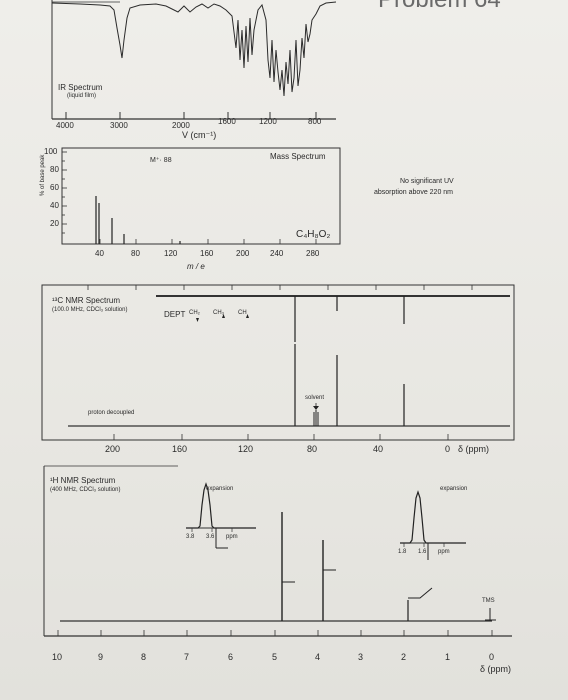 This screenshot has height=700, width=568. I want to click on ir-axis-label: V (cm⁻¹), so click(199, 135).